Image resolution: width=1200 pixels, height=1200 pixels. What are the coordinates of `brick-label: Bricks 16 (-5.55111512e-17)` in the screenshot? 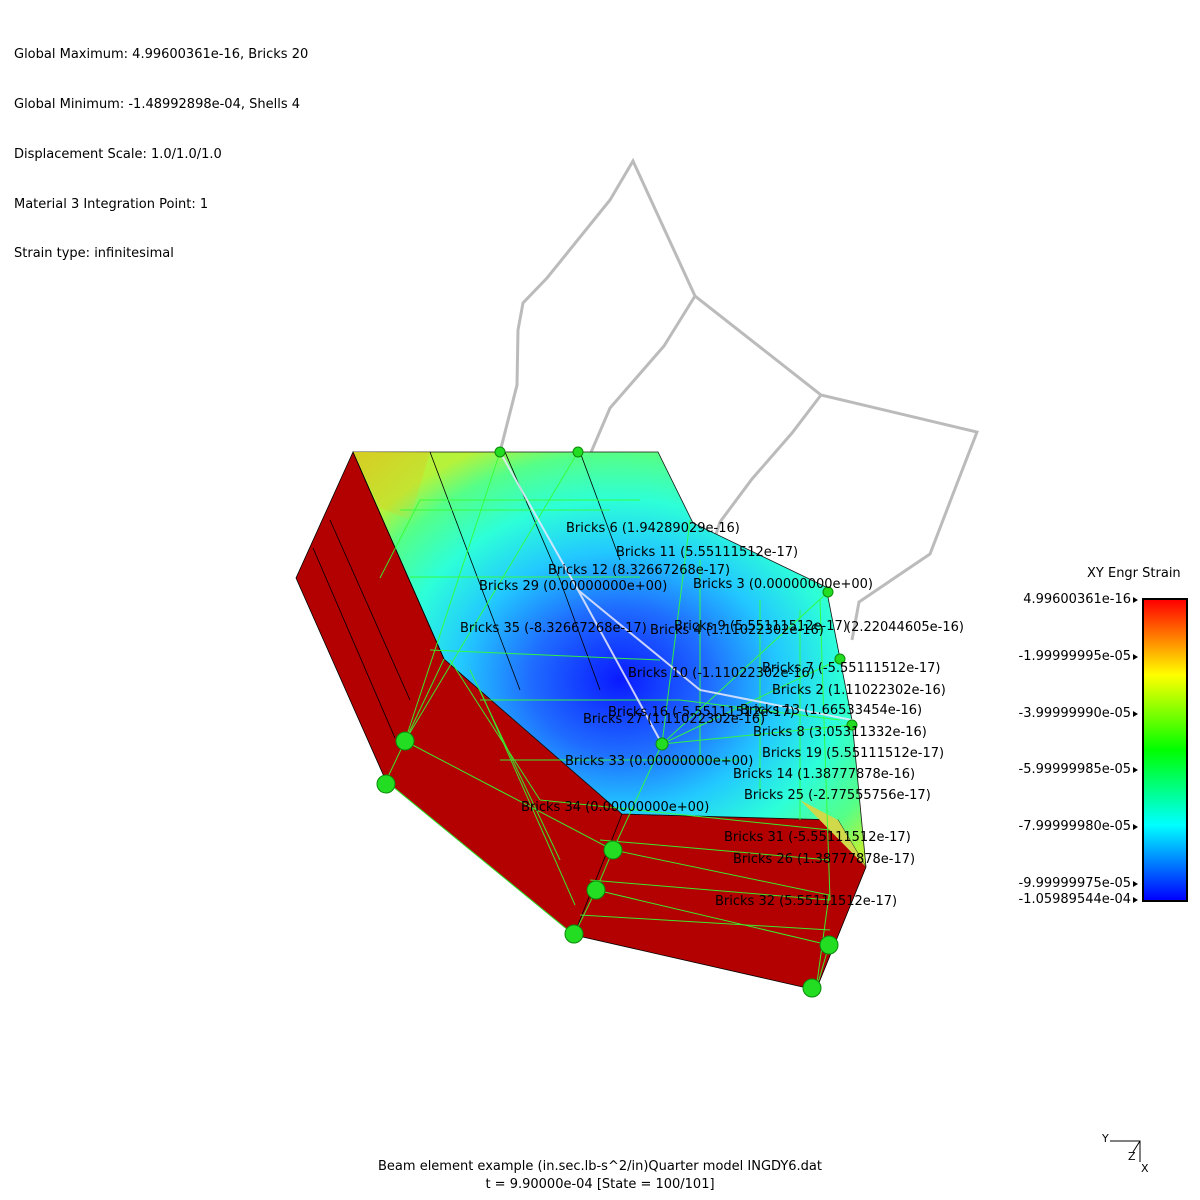 It's located at (701, 712).